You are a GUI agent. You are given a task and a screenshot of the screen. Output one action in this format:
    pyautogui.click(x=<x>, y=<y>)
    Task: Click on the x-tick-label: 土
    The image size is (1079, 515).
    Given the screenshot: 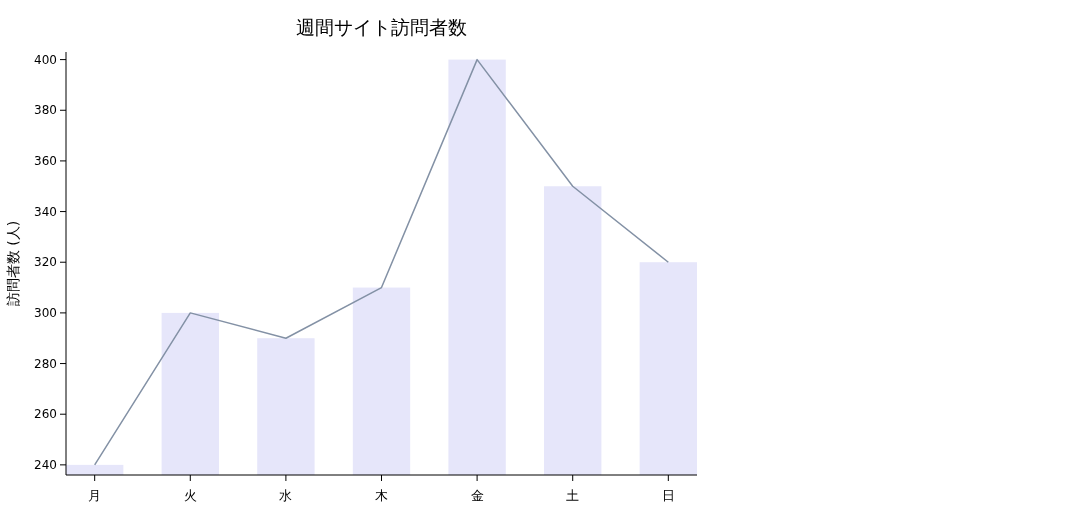 What is the action you would take?
    pyautogui.click(x=573, y=495)
    